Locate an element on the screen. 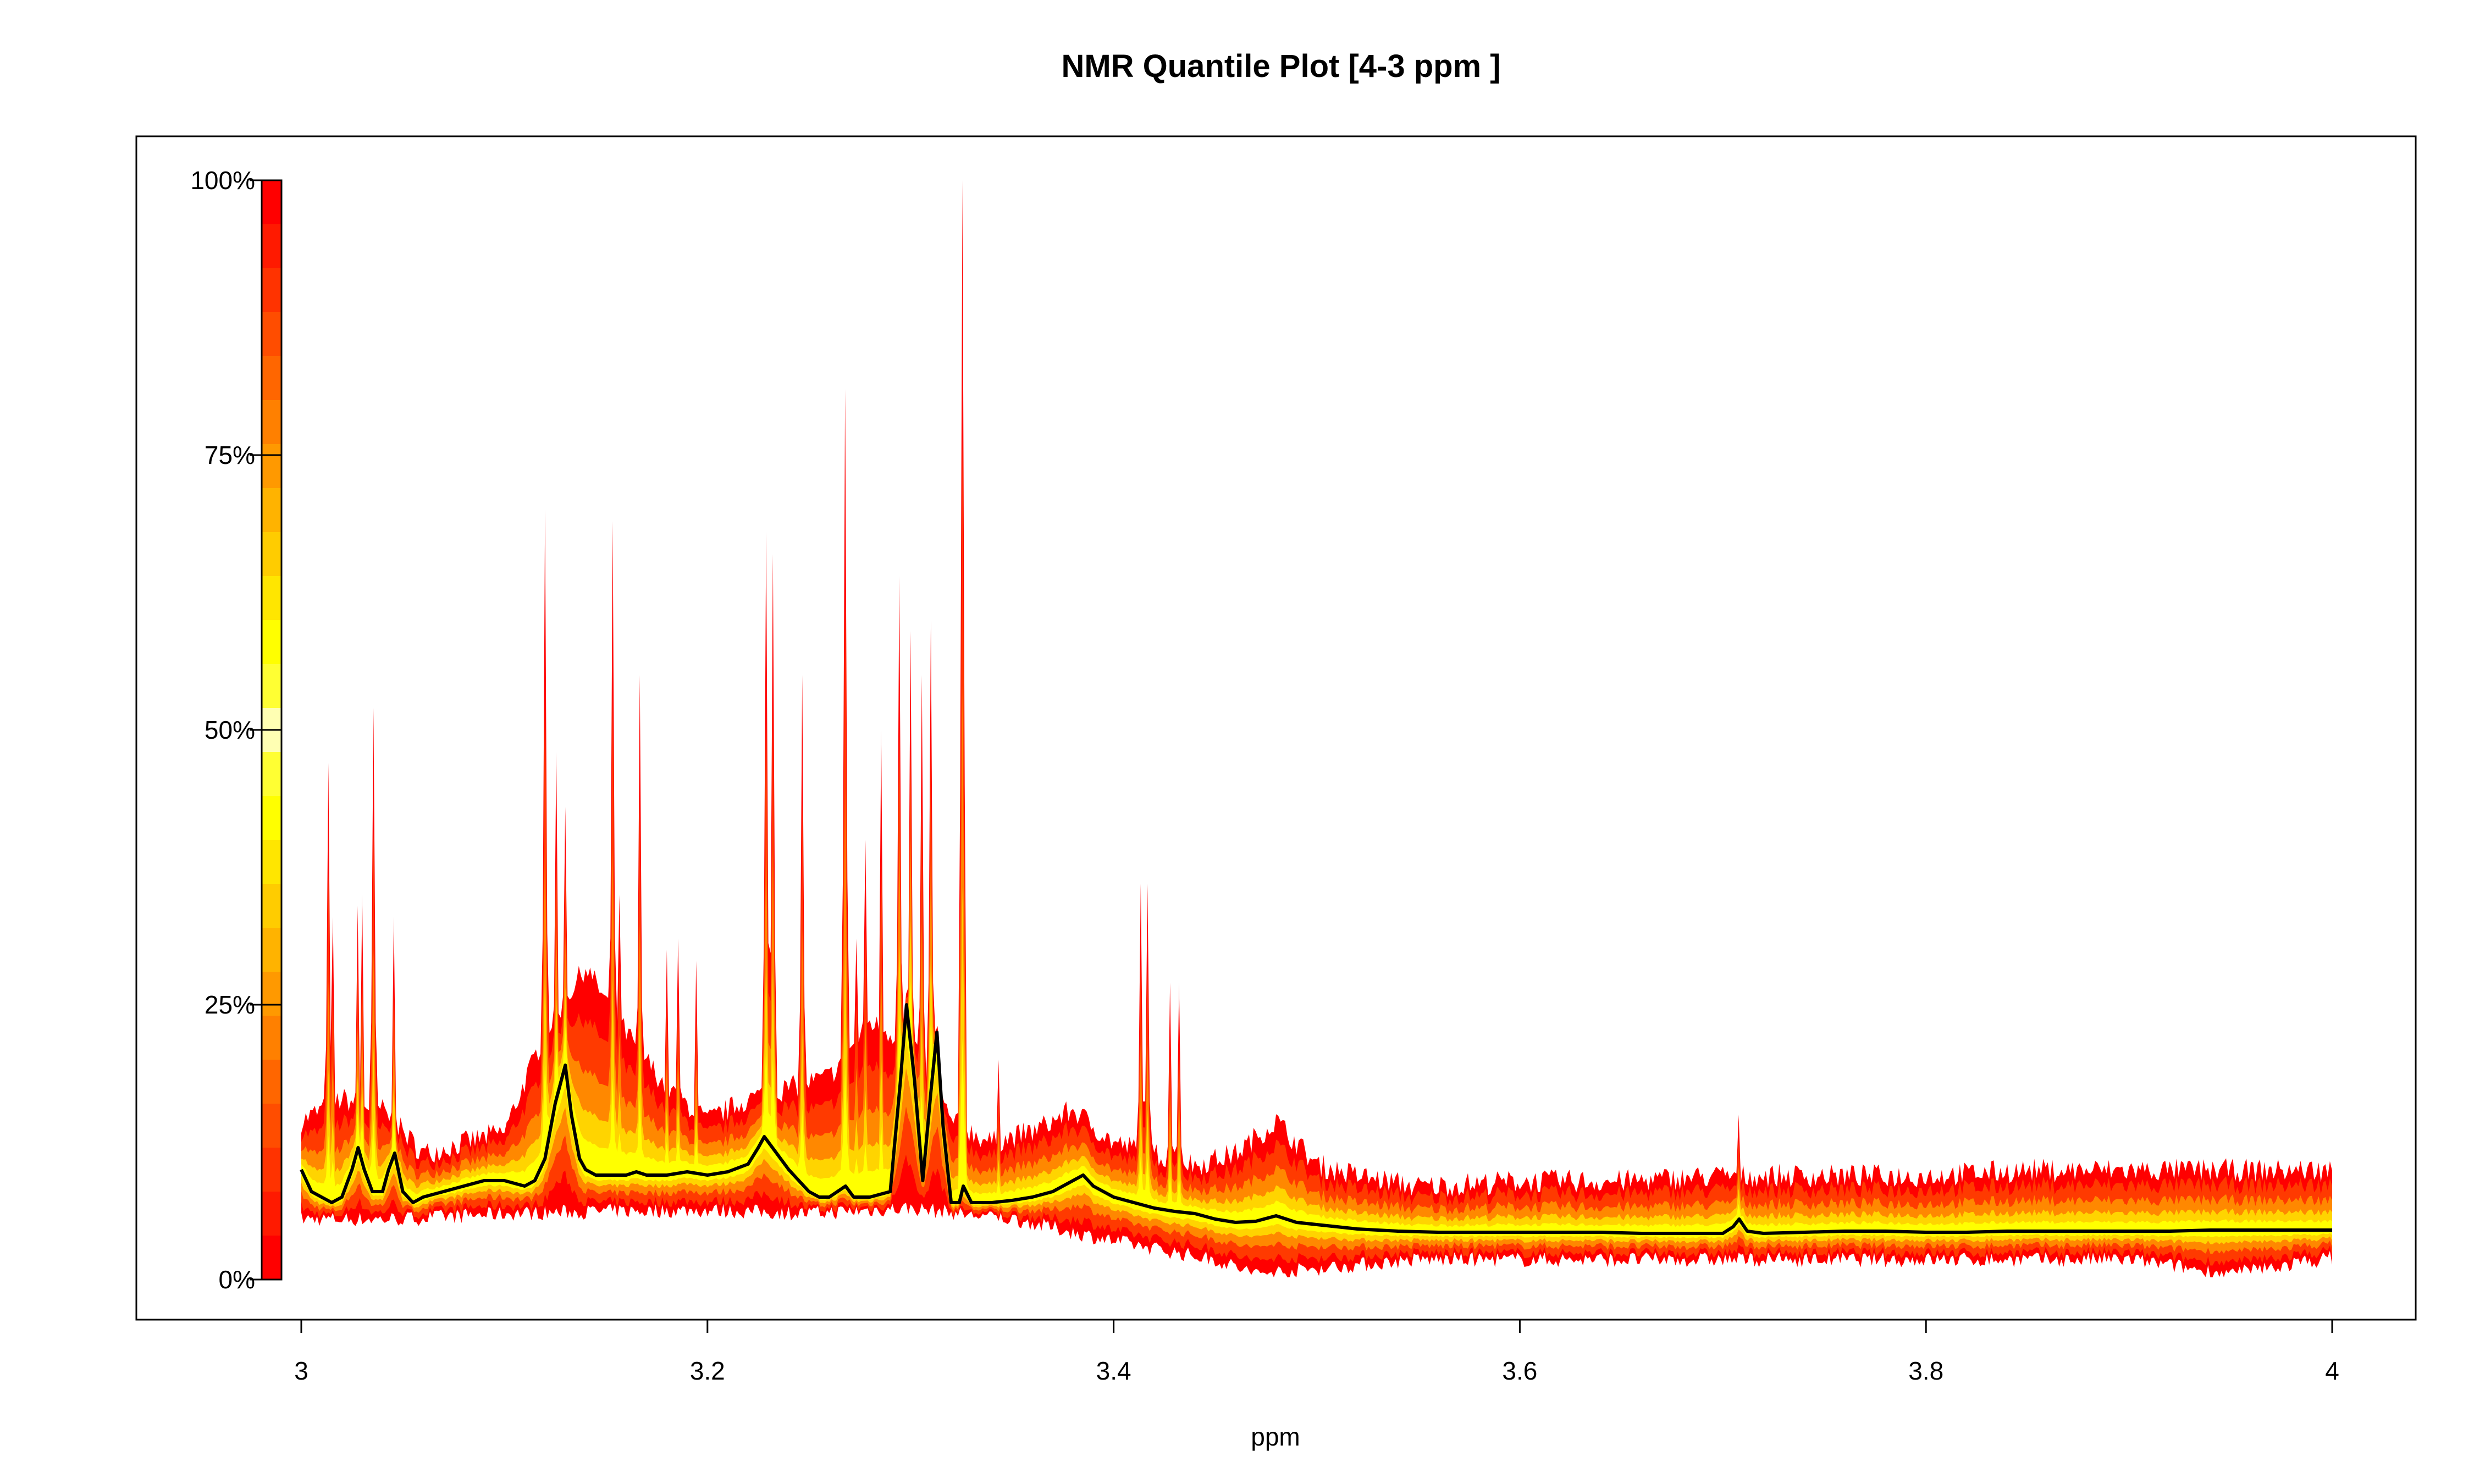  y-tick-label: 50% is located at coordinates (230, 730).